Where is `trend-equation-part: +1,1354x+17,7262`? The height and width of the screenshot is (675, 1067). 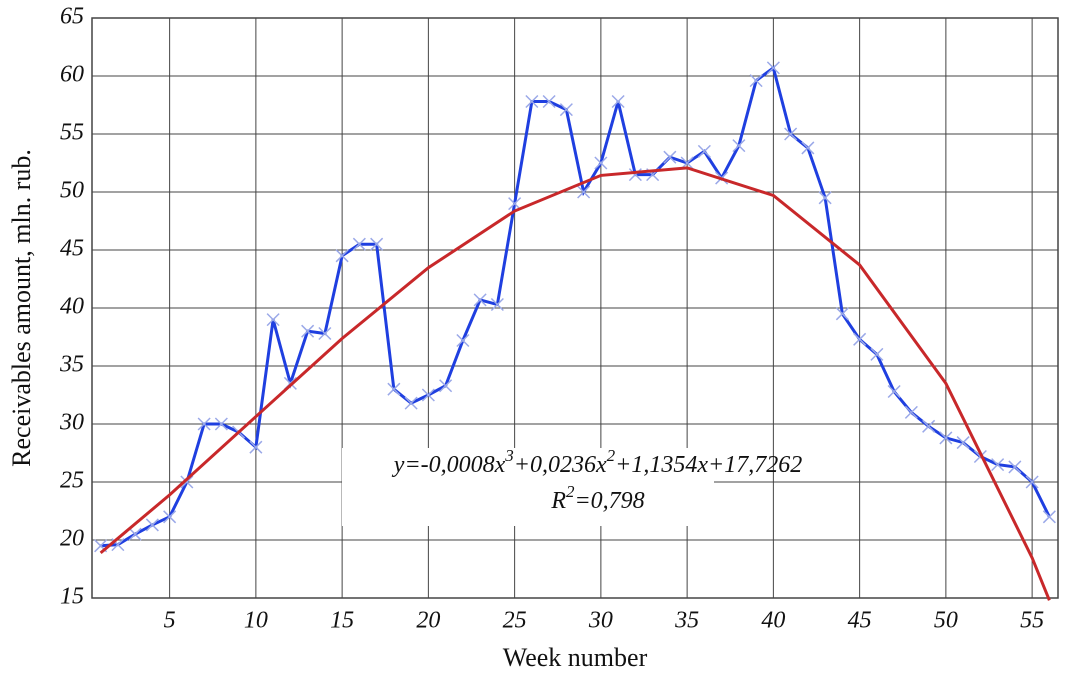 trend-equation-part: +1,1354x+17,7262 is located at coordinates (708, 465).